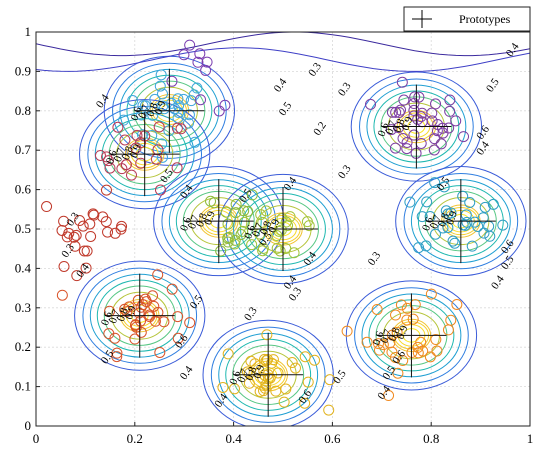  I want to click on y-tick-label: 0.8, so click(23, 110).